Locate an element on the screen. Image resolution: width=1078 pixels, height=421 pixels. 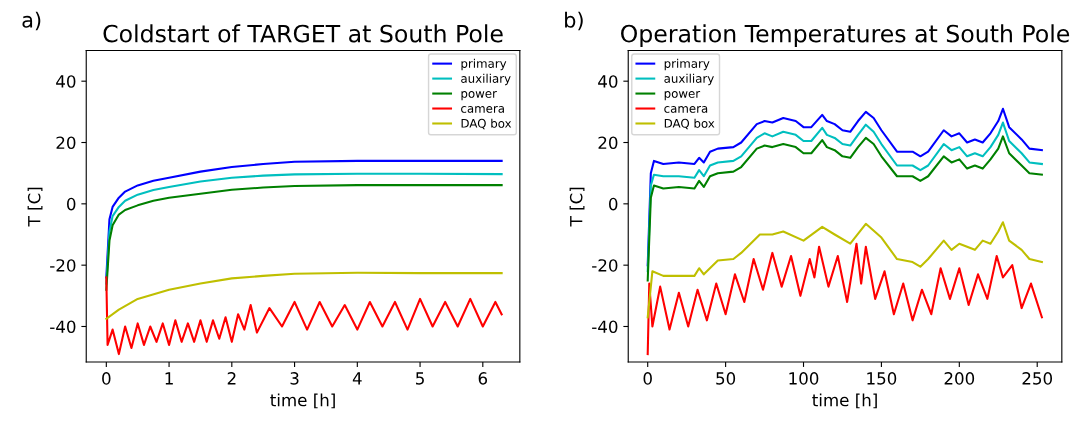
x-tick-label: 100 is located at coordinates (804, 378).